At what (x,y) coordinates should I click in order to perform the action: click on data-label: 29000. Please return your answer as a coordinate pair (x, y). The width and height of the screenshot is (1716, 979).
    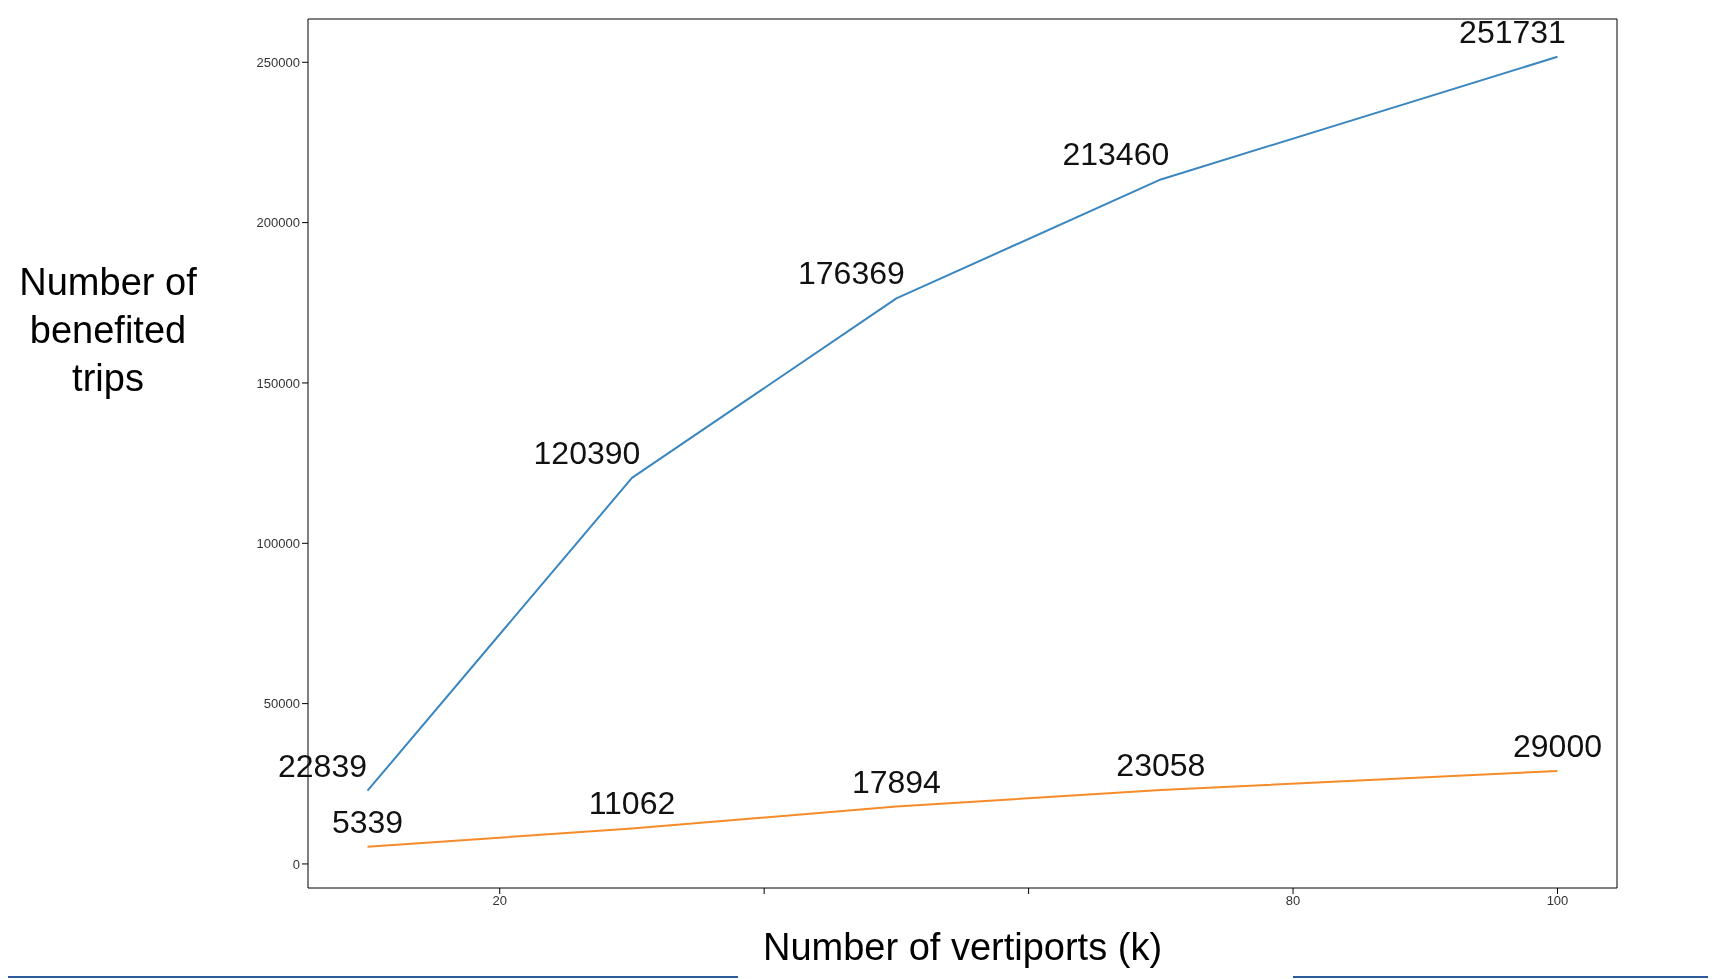
    Looking at the image, I should click on (1557, 745).